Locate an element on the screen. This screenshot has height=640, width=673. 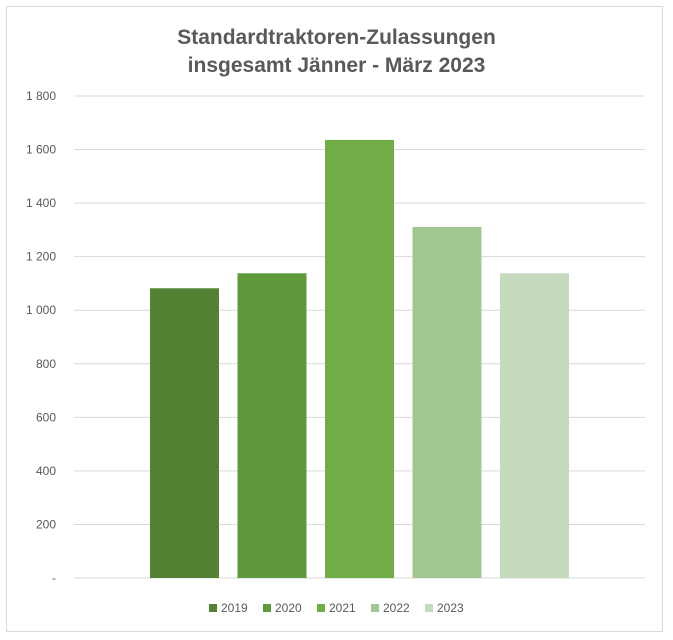
legend-label-2021: 2021 is located at coordinates (342, 608).